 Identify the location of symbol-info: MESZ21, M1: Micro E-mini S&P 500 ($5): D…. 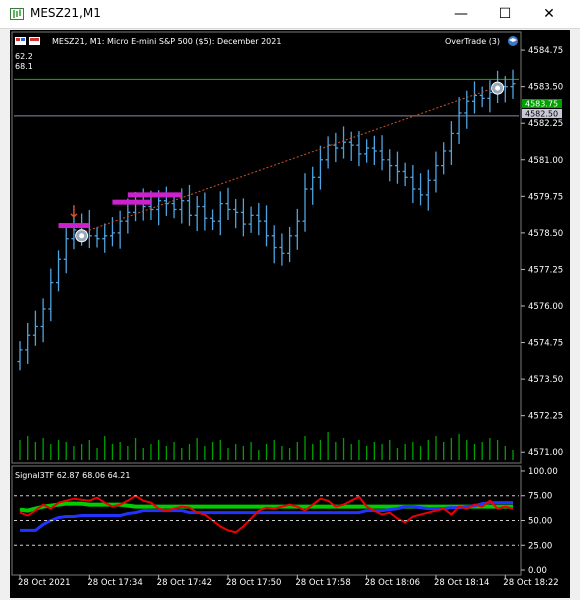
(166, 41).